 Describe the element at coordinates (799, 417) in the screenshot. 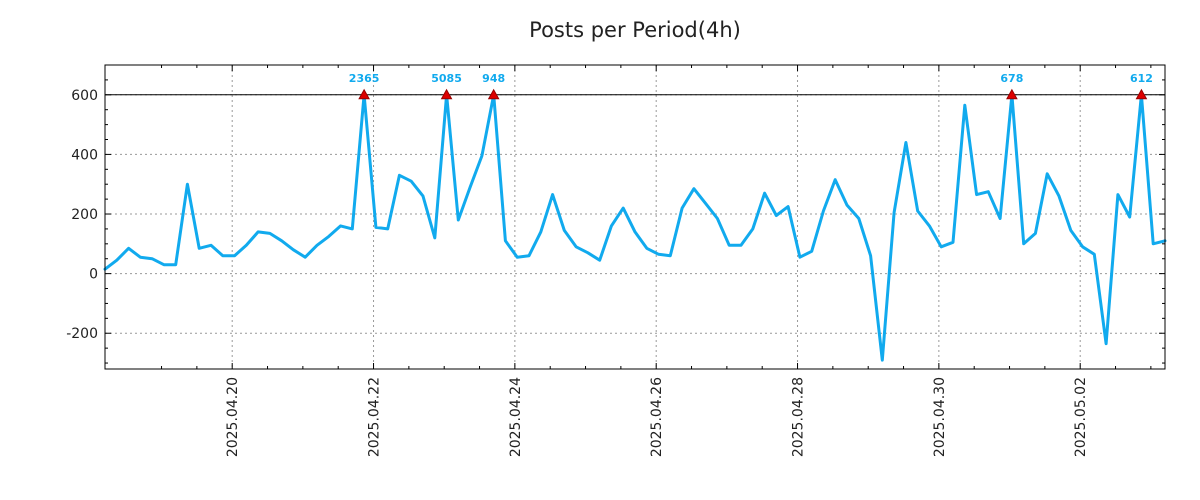

I see `x-tick-label: 2025.04.28` at that location.